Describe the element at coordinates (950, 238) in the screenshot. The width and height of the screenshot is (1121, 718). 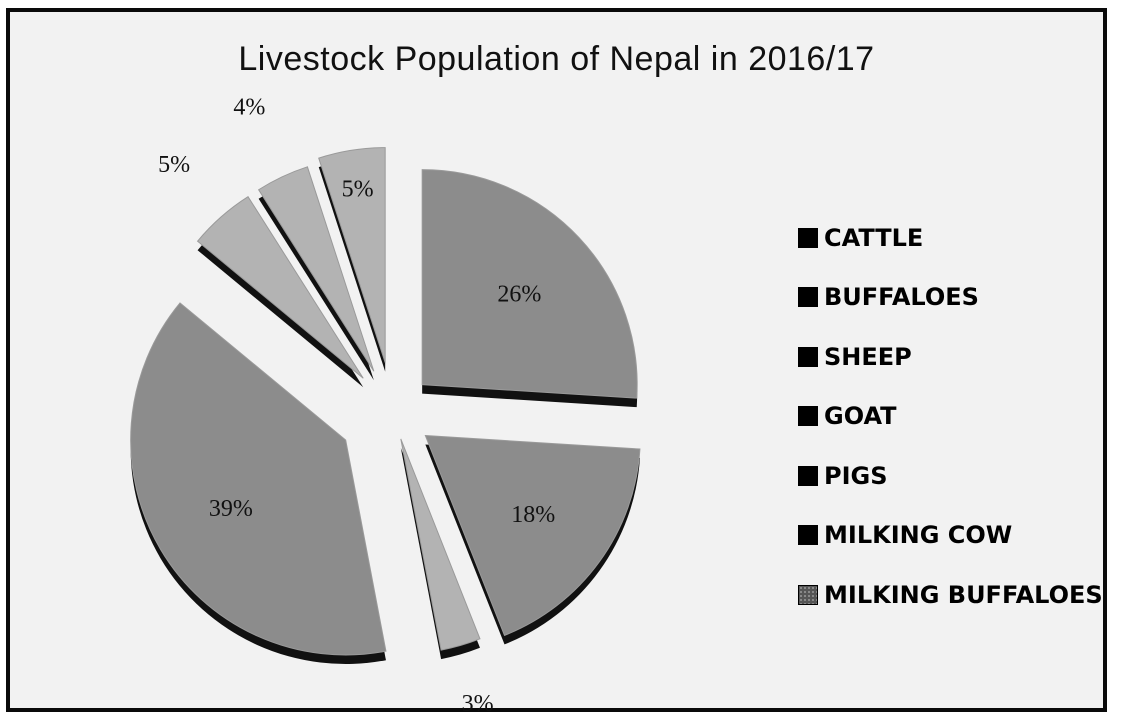
I see `legend-item-cattle: CATTLE` at that location.